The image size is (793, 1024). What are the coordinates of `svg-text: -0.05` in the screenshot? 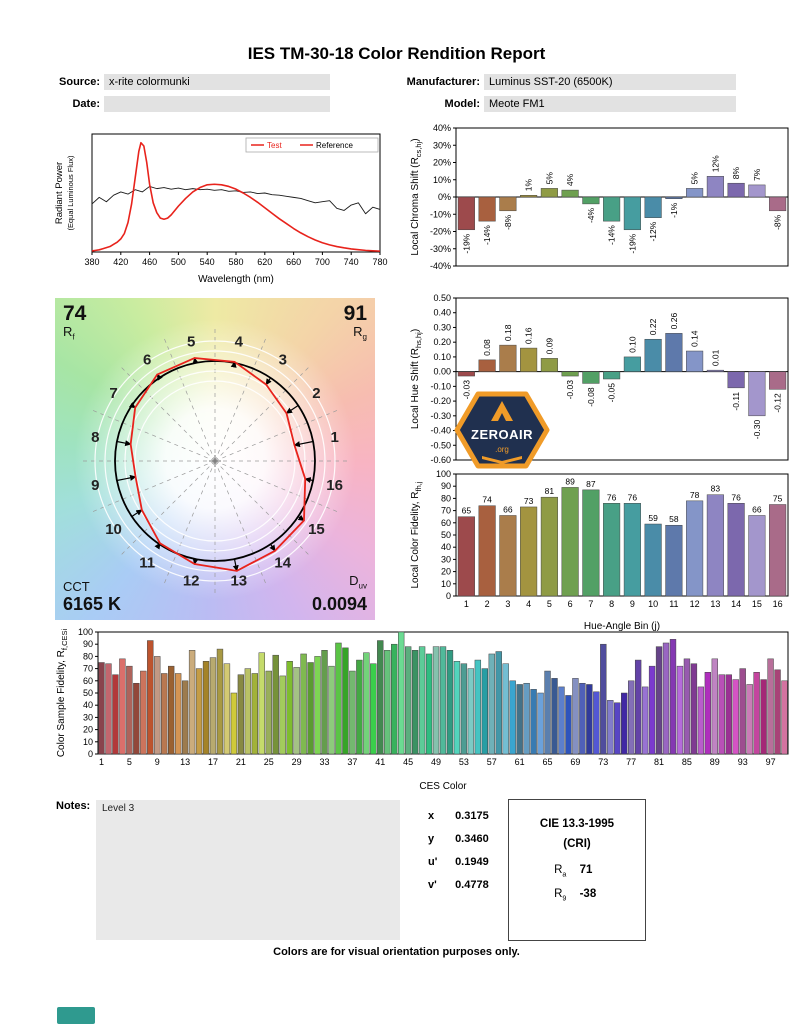 It's located at (612, 393).